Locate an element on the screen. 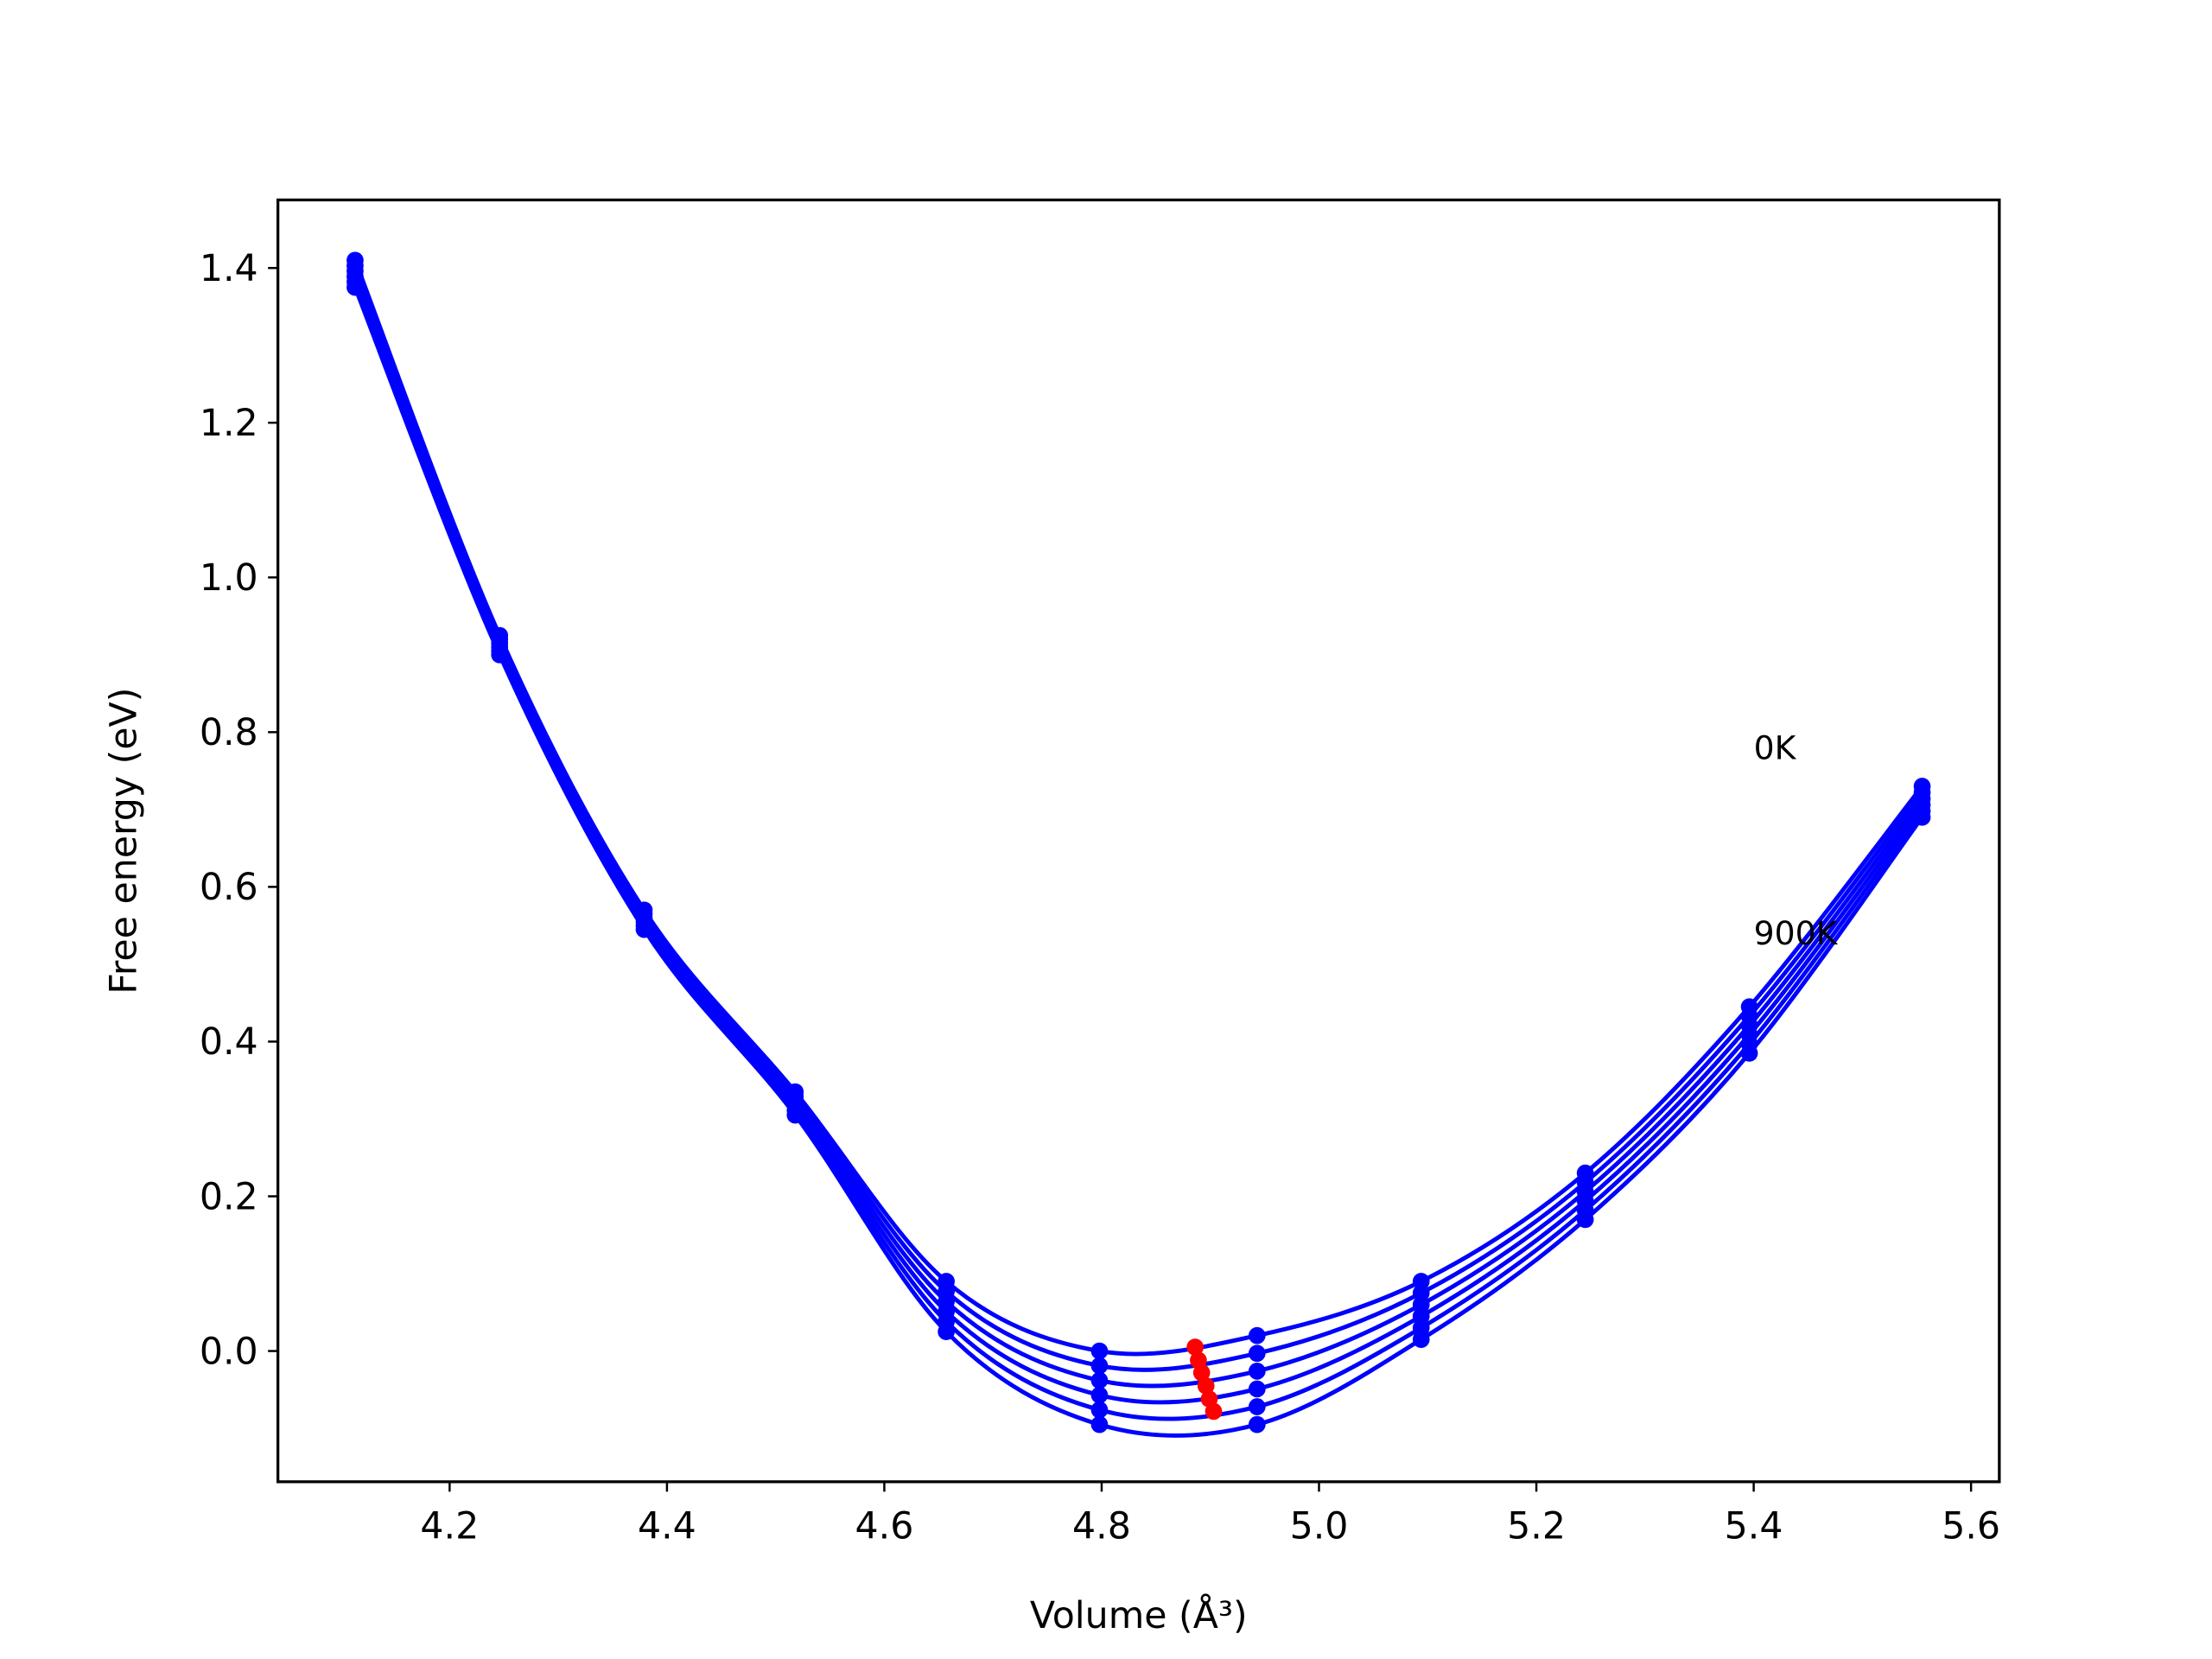  x-tick-label: 4.8 is located at coordinates (1101, 1526).